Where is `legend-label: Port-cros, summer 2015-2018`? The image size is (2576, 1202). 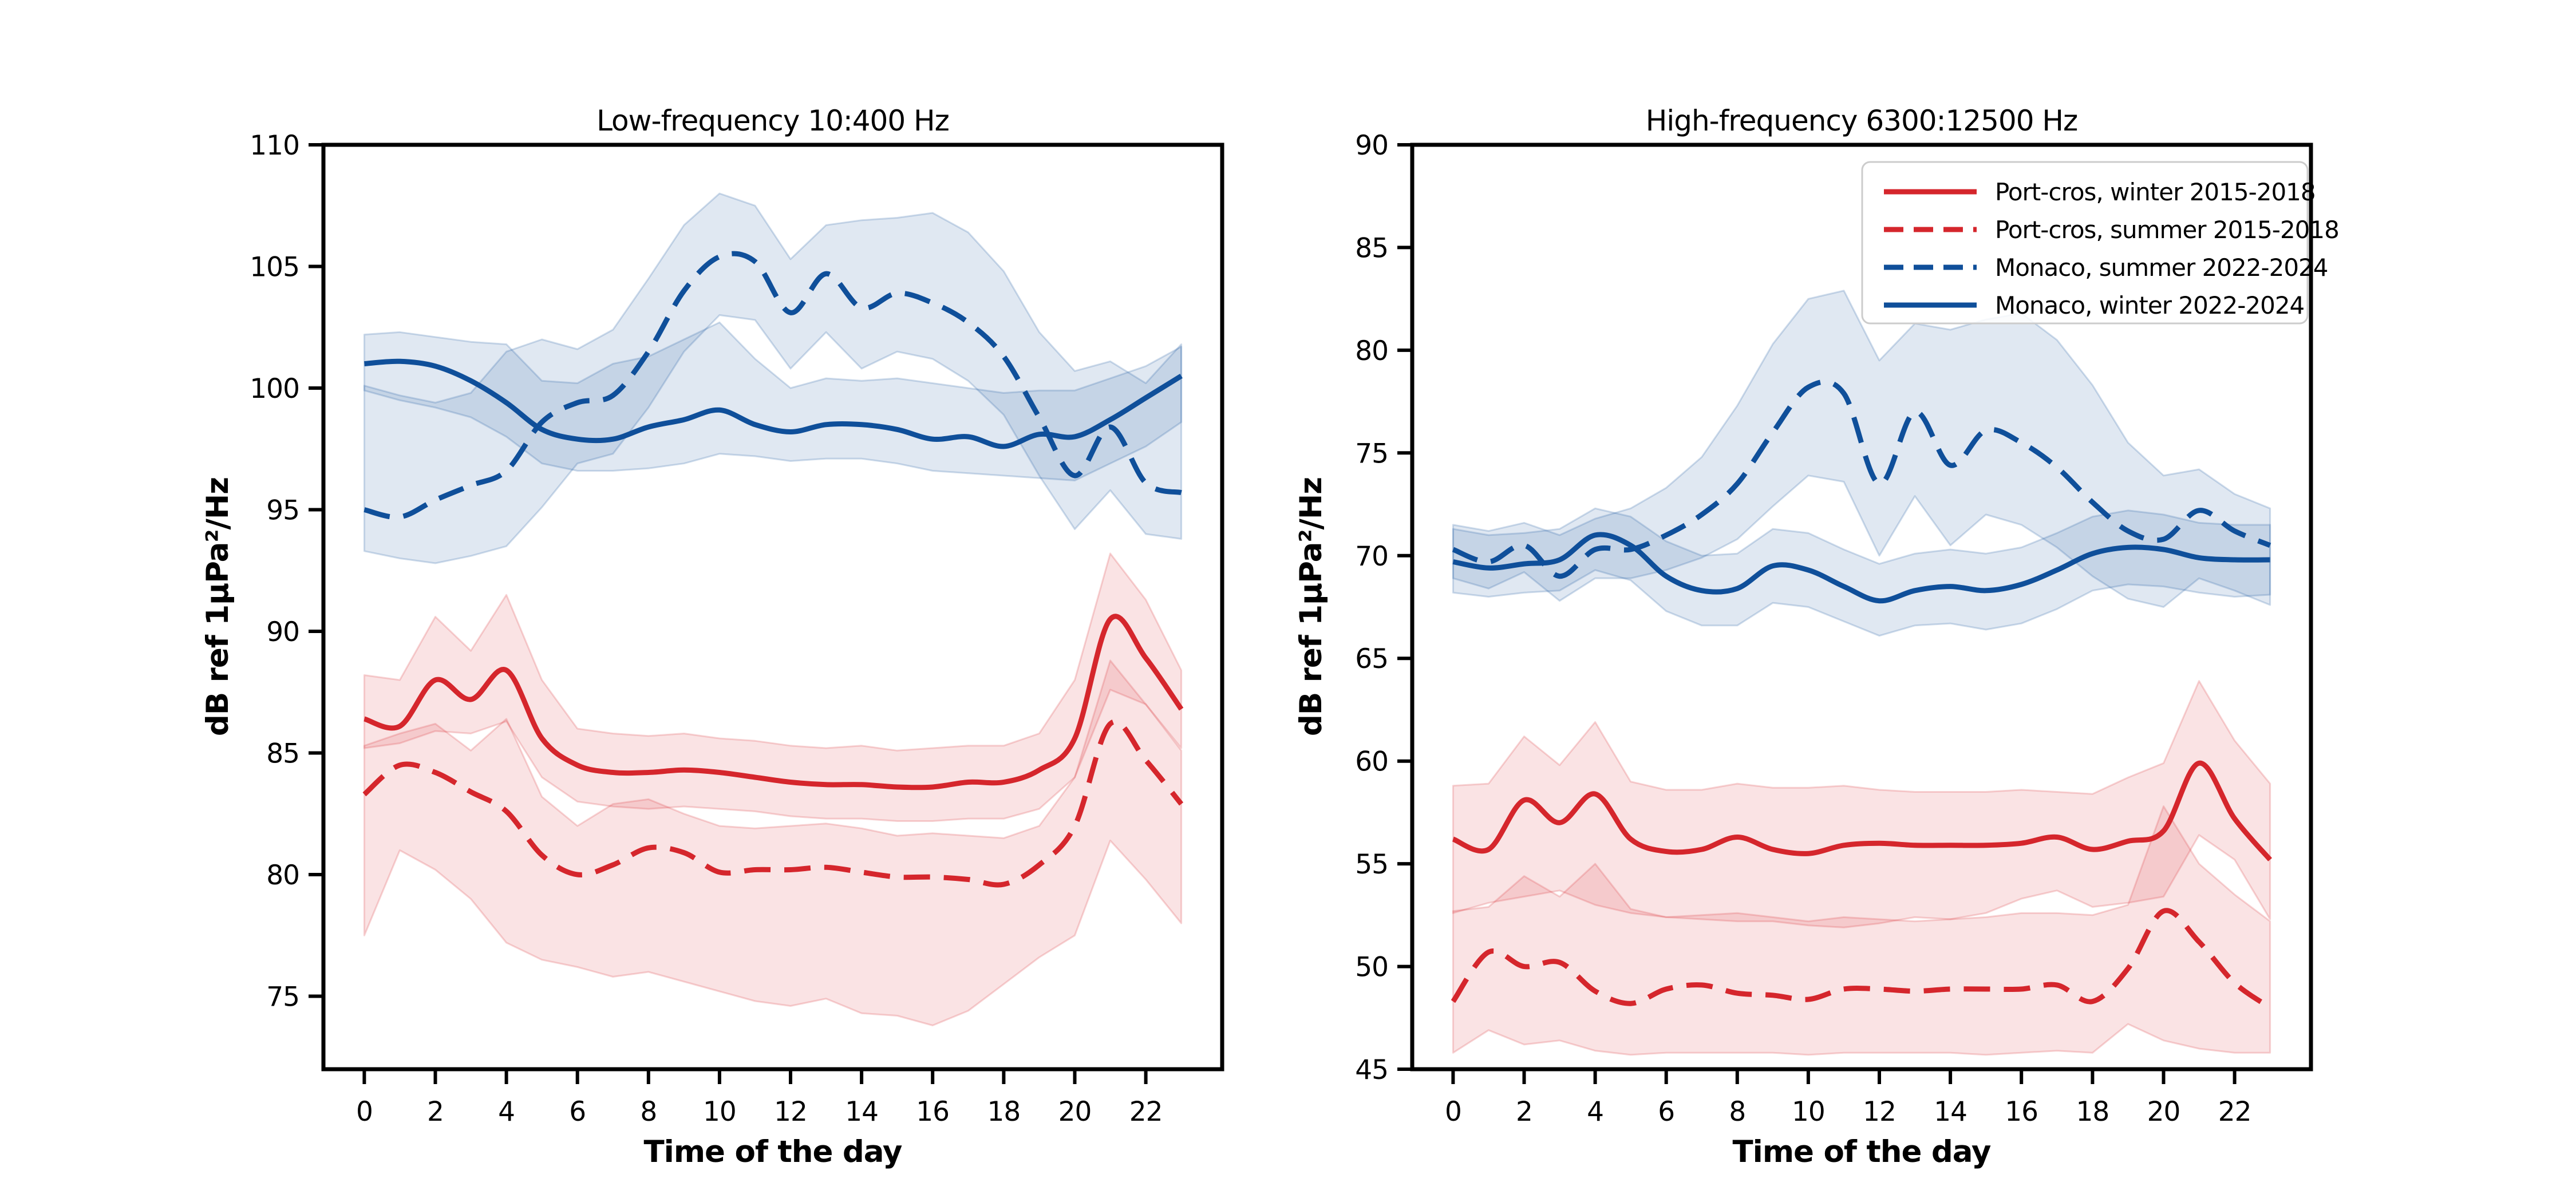
legend-label: Port-cros, summer 2015-2018 is located at coordinates (2167, 230).